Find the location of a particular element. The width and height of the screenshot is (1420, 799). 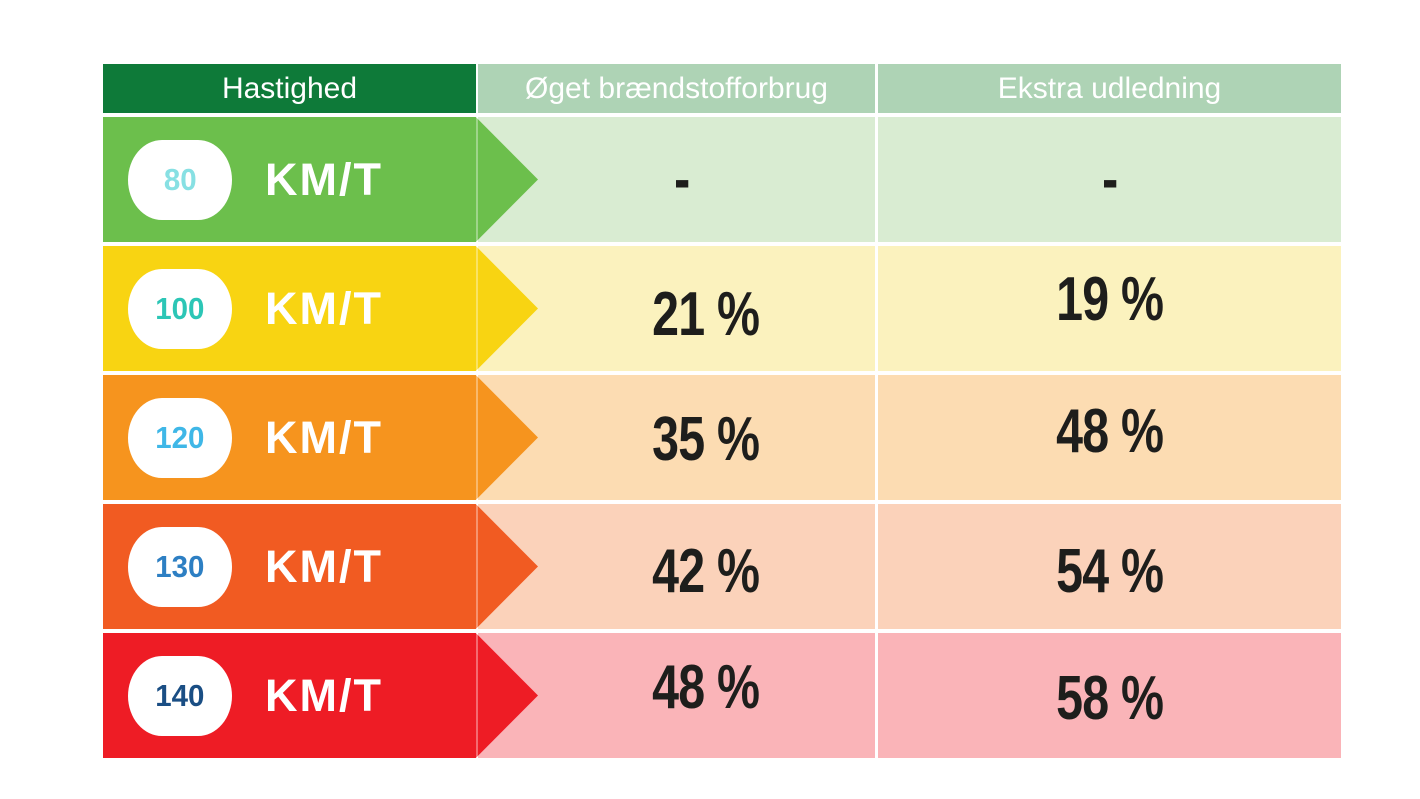

fuel-value: - is located at coordinates (681, 179).